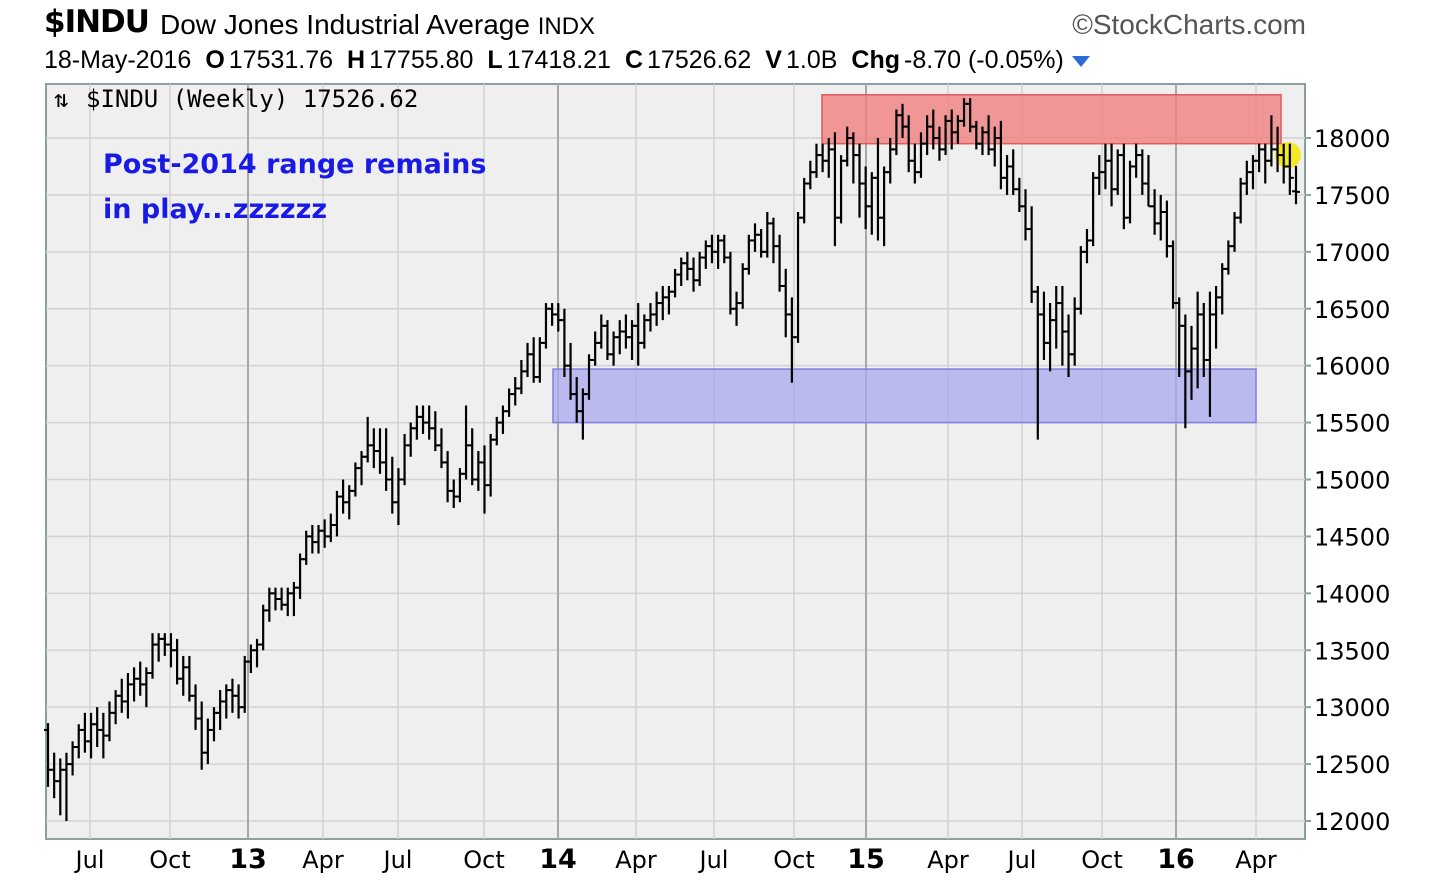 The width and height of the screenshot is (1444, 883). I want to click on y-tick-label: 13000, so click(1352, 708).